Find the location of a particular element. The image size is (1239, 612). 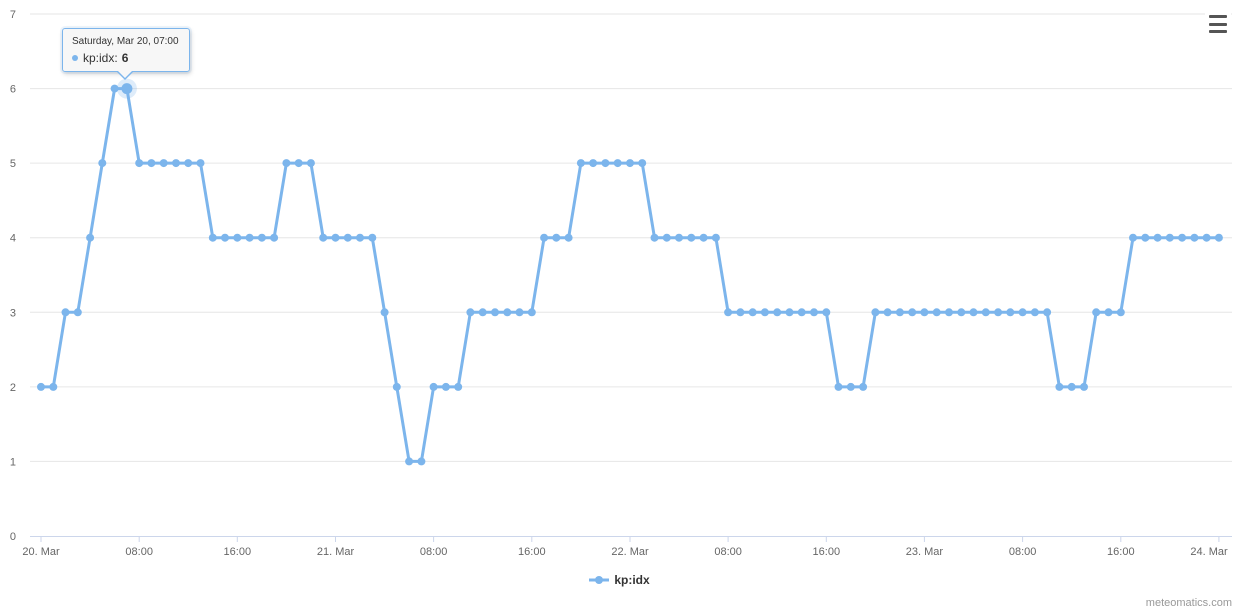

credits-link: meteomatics.com is located at coordinates (1188, 603).